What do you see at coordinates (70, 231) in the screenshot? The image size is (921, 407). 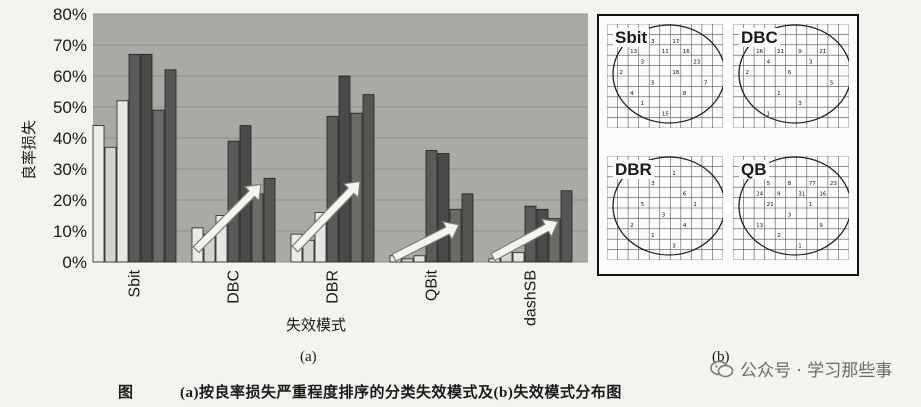 I see `y-tick-label: 10%` at bounding box center [70, 231].